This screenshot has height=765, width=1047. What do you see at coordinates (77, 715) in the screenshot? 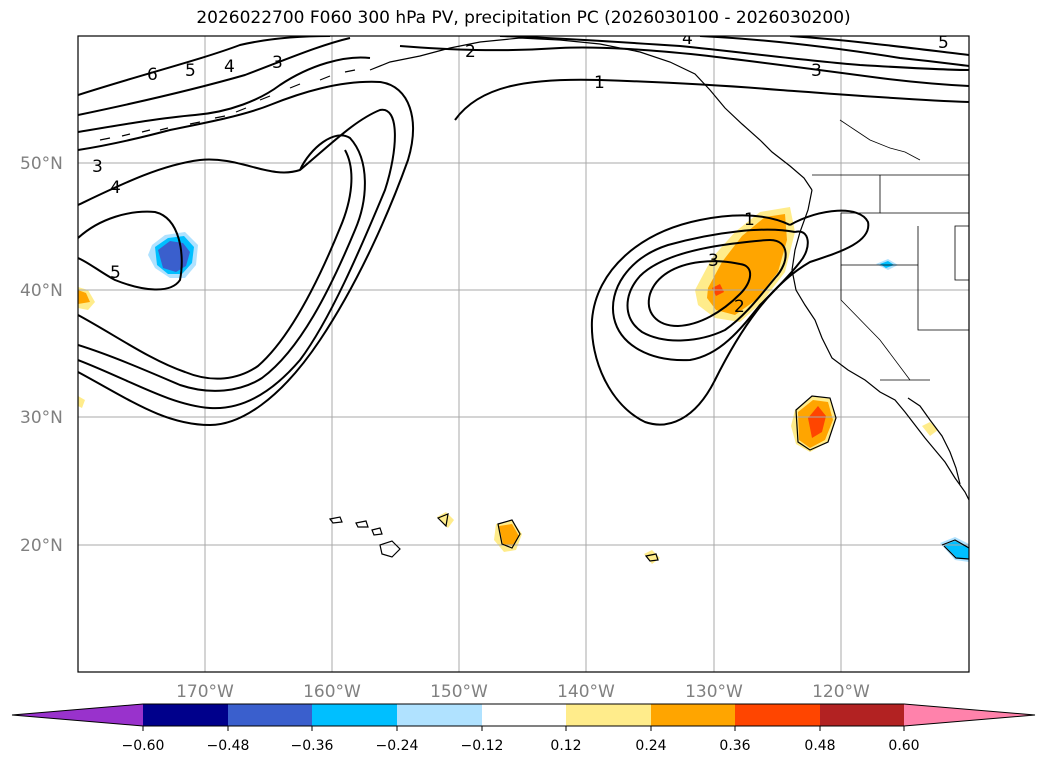
I see `colorbar-extend-low` at bounding box center [77, 715].